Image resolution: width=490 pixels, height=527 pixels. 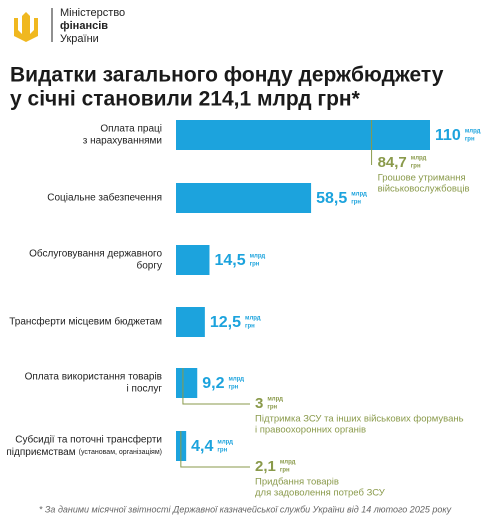 I want to click on sub-note: Придбання товарів, so click(x=297, y=482).